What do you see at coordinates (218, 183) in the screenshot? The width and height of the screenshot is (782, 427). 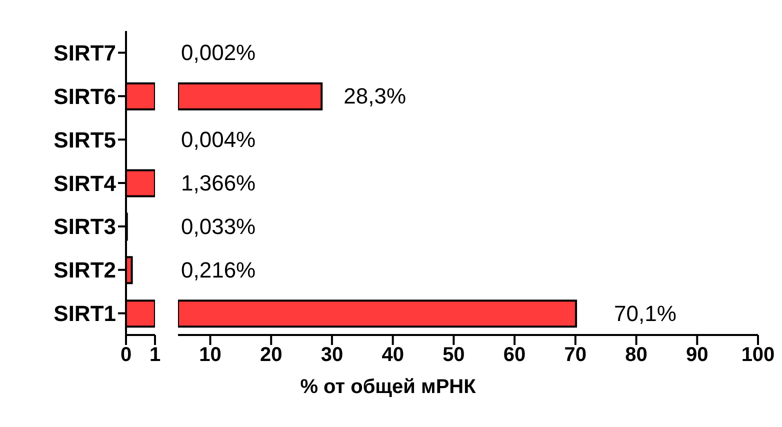 I see `text: 1,366%` at bounding box center [218, 183].